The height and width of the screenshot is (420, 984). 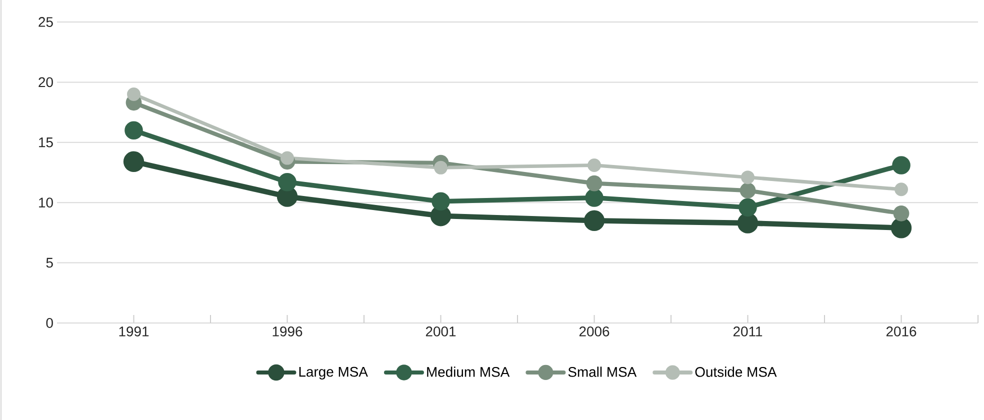 What do you see at coordinates (45, 82) in the screenshot?
I see `y-tick-label: 20` at bounding box center [45, 82].